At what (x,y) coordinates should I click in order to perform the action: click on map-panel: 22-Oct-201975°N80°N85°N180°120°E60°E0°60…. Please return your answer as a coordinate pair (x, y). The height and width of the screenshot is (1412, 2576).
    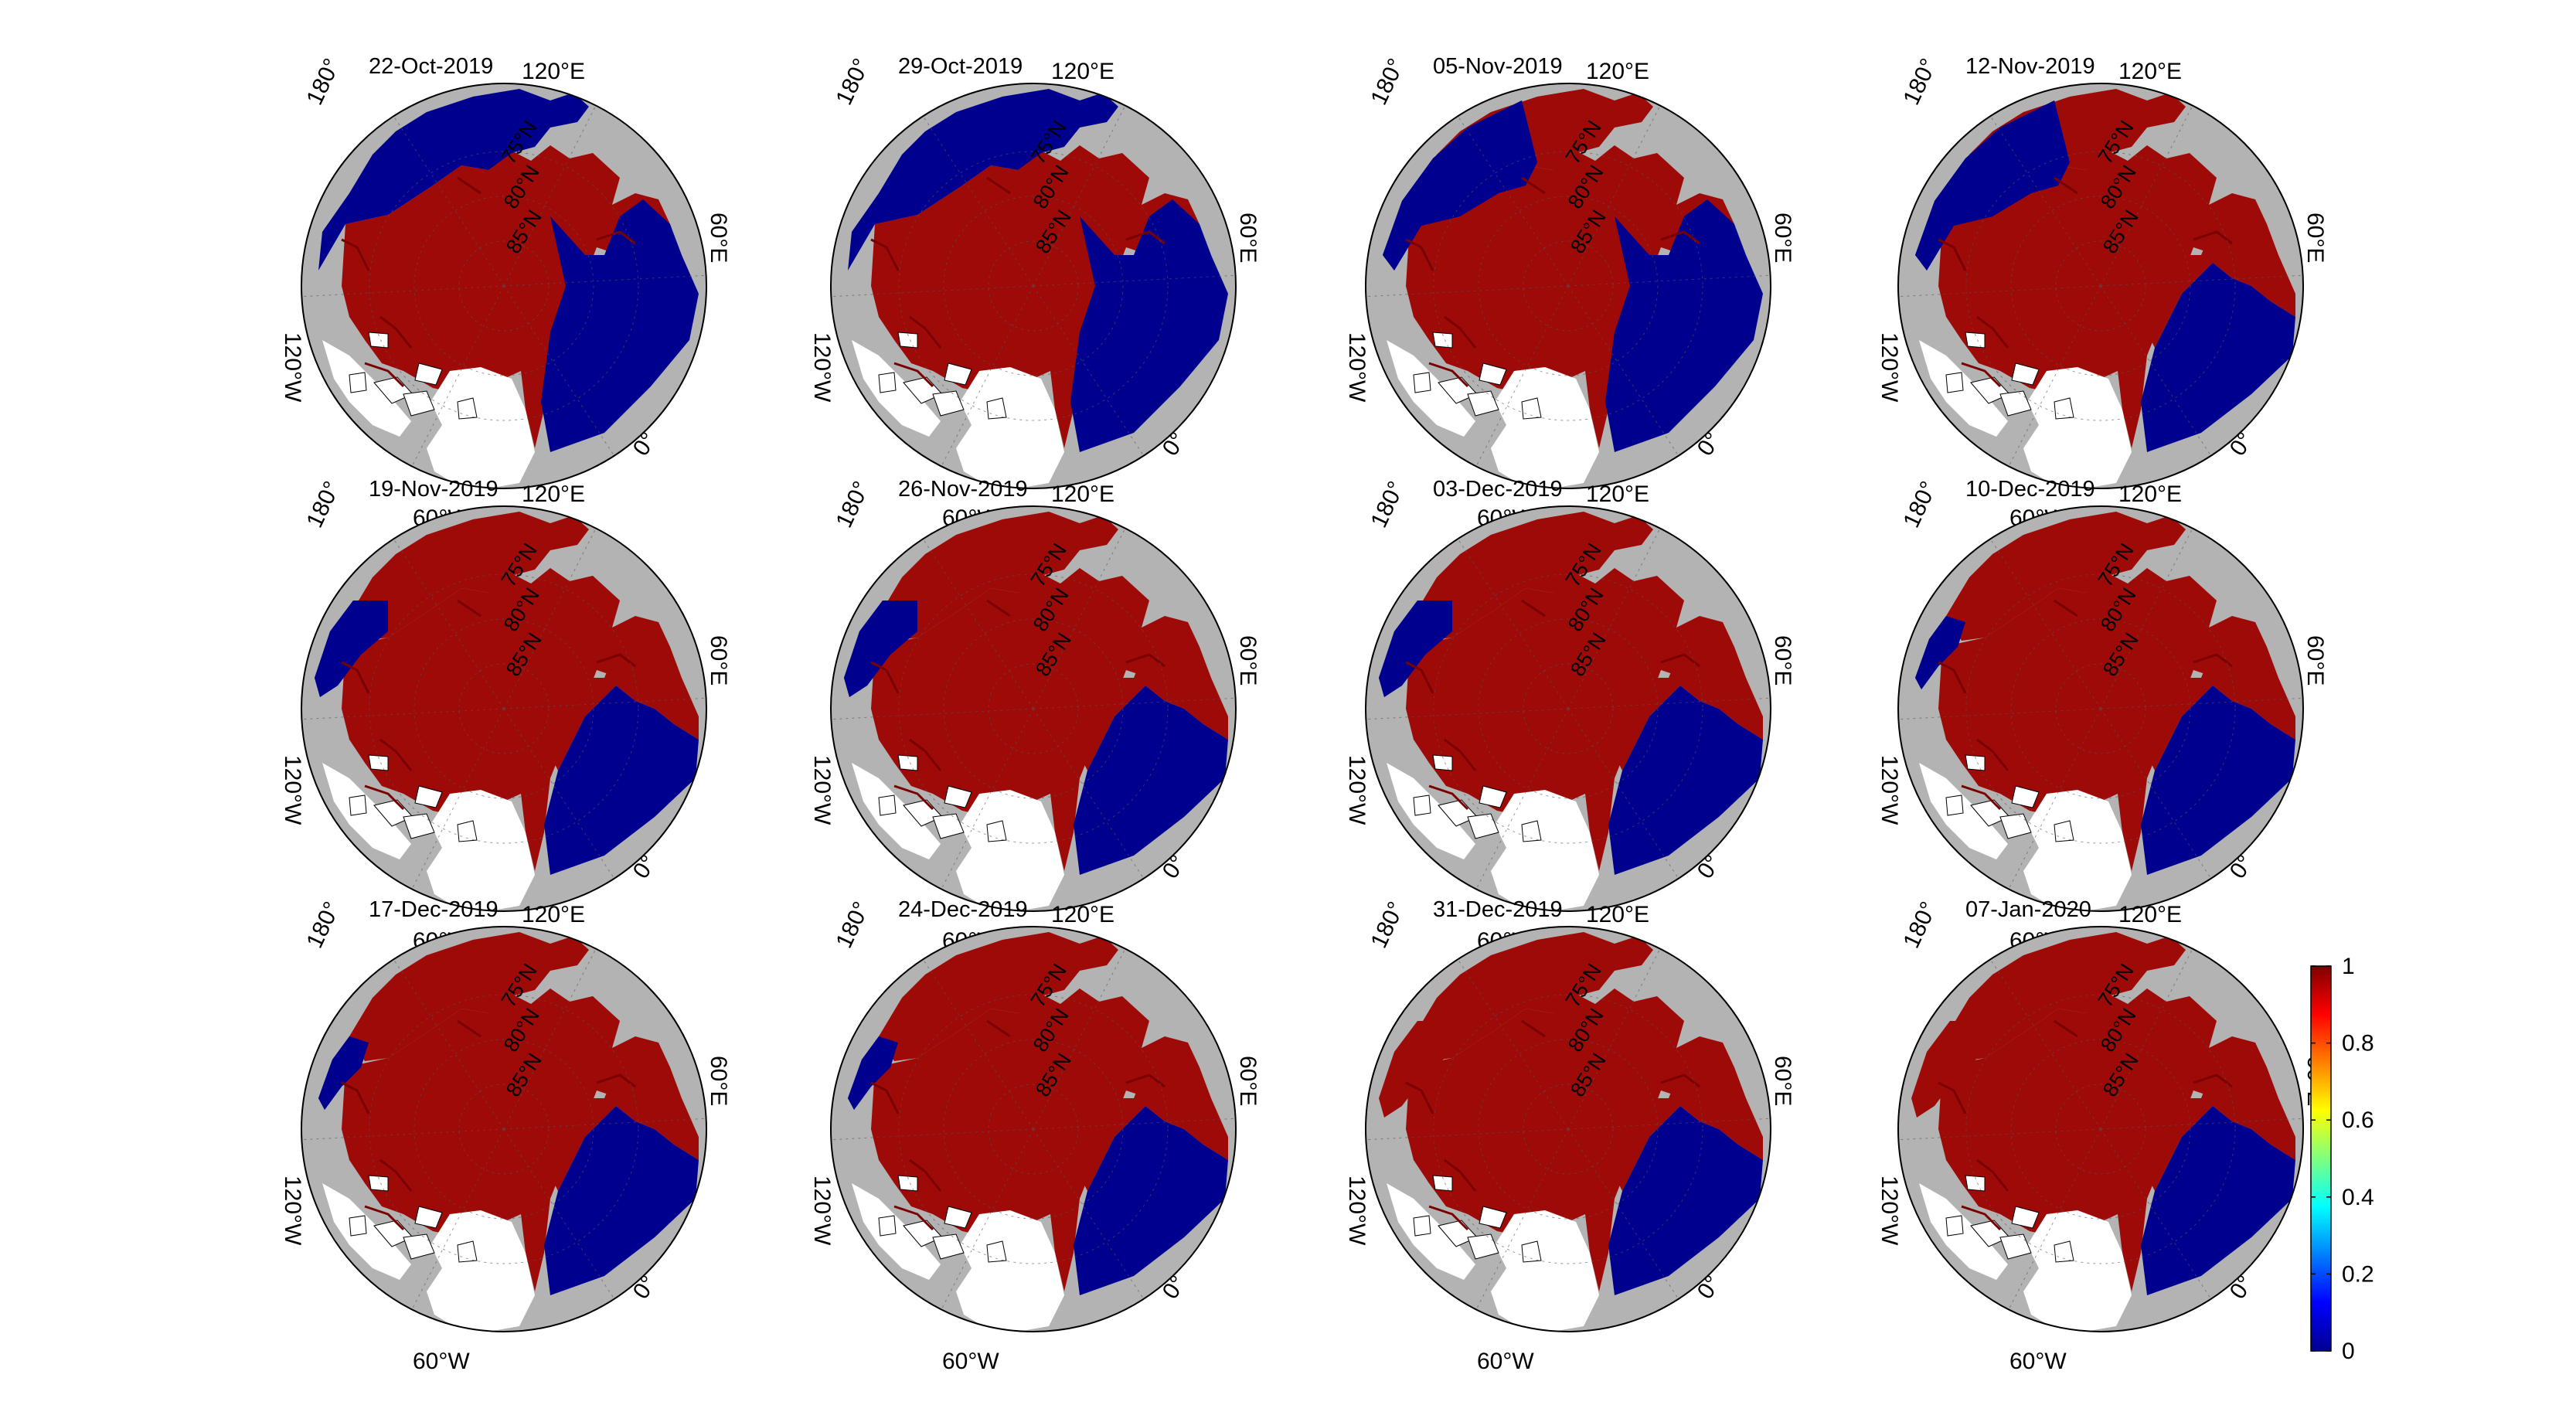
    Looking at the image, I should click on (505, 292).